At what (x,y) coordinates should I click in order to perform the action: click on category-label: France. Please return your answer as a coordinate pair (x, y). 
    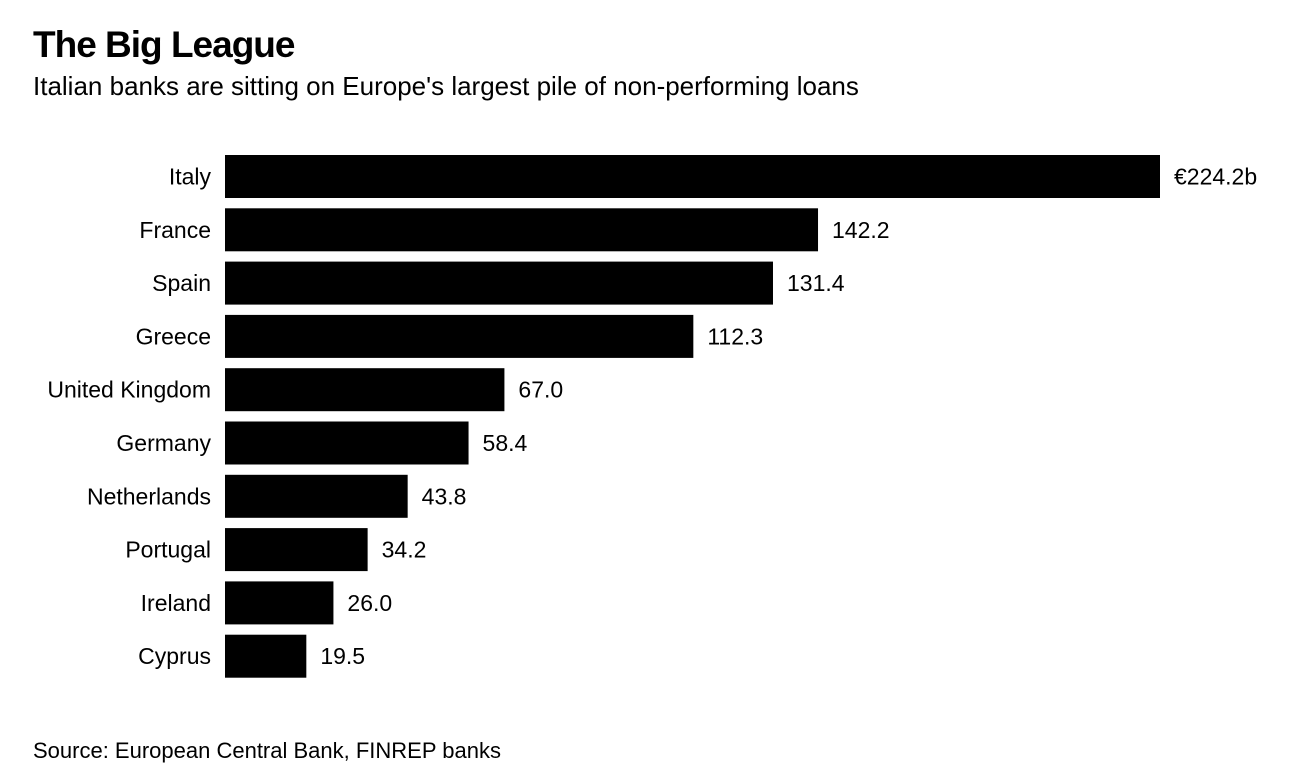
    Looking at the image, I should click on (175, 230).